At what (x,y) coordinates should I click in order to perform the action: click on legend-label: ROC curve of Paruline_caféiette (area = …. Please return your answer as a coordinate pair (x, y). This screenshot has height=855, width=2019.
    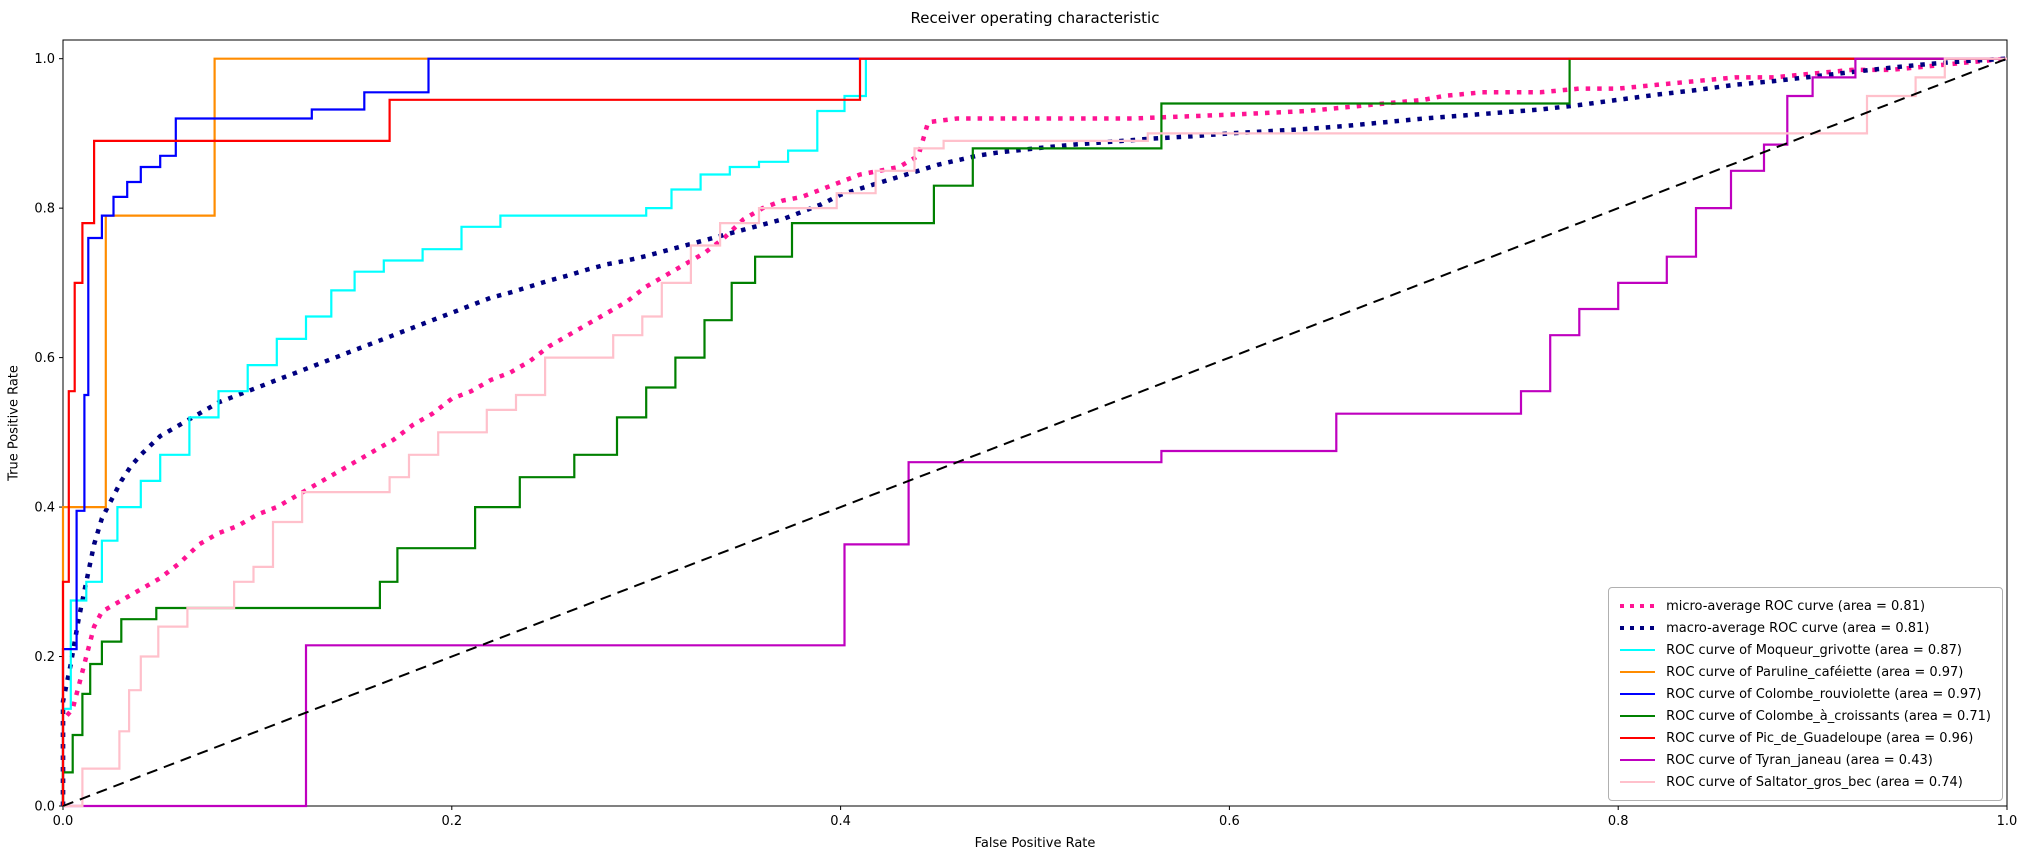
    Looking at the image, I should click on (1815, 672).